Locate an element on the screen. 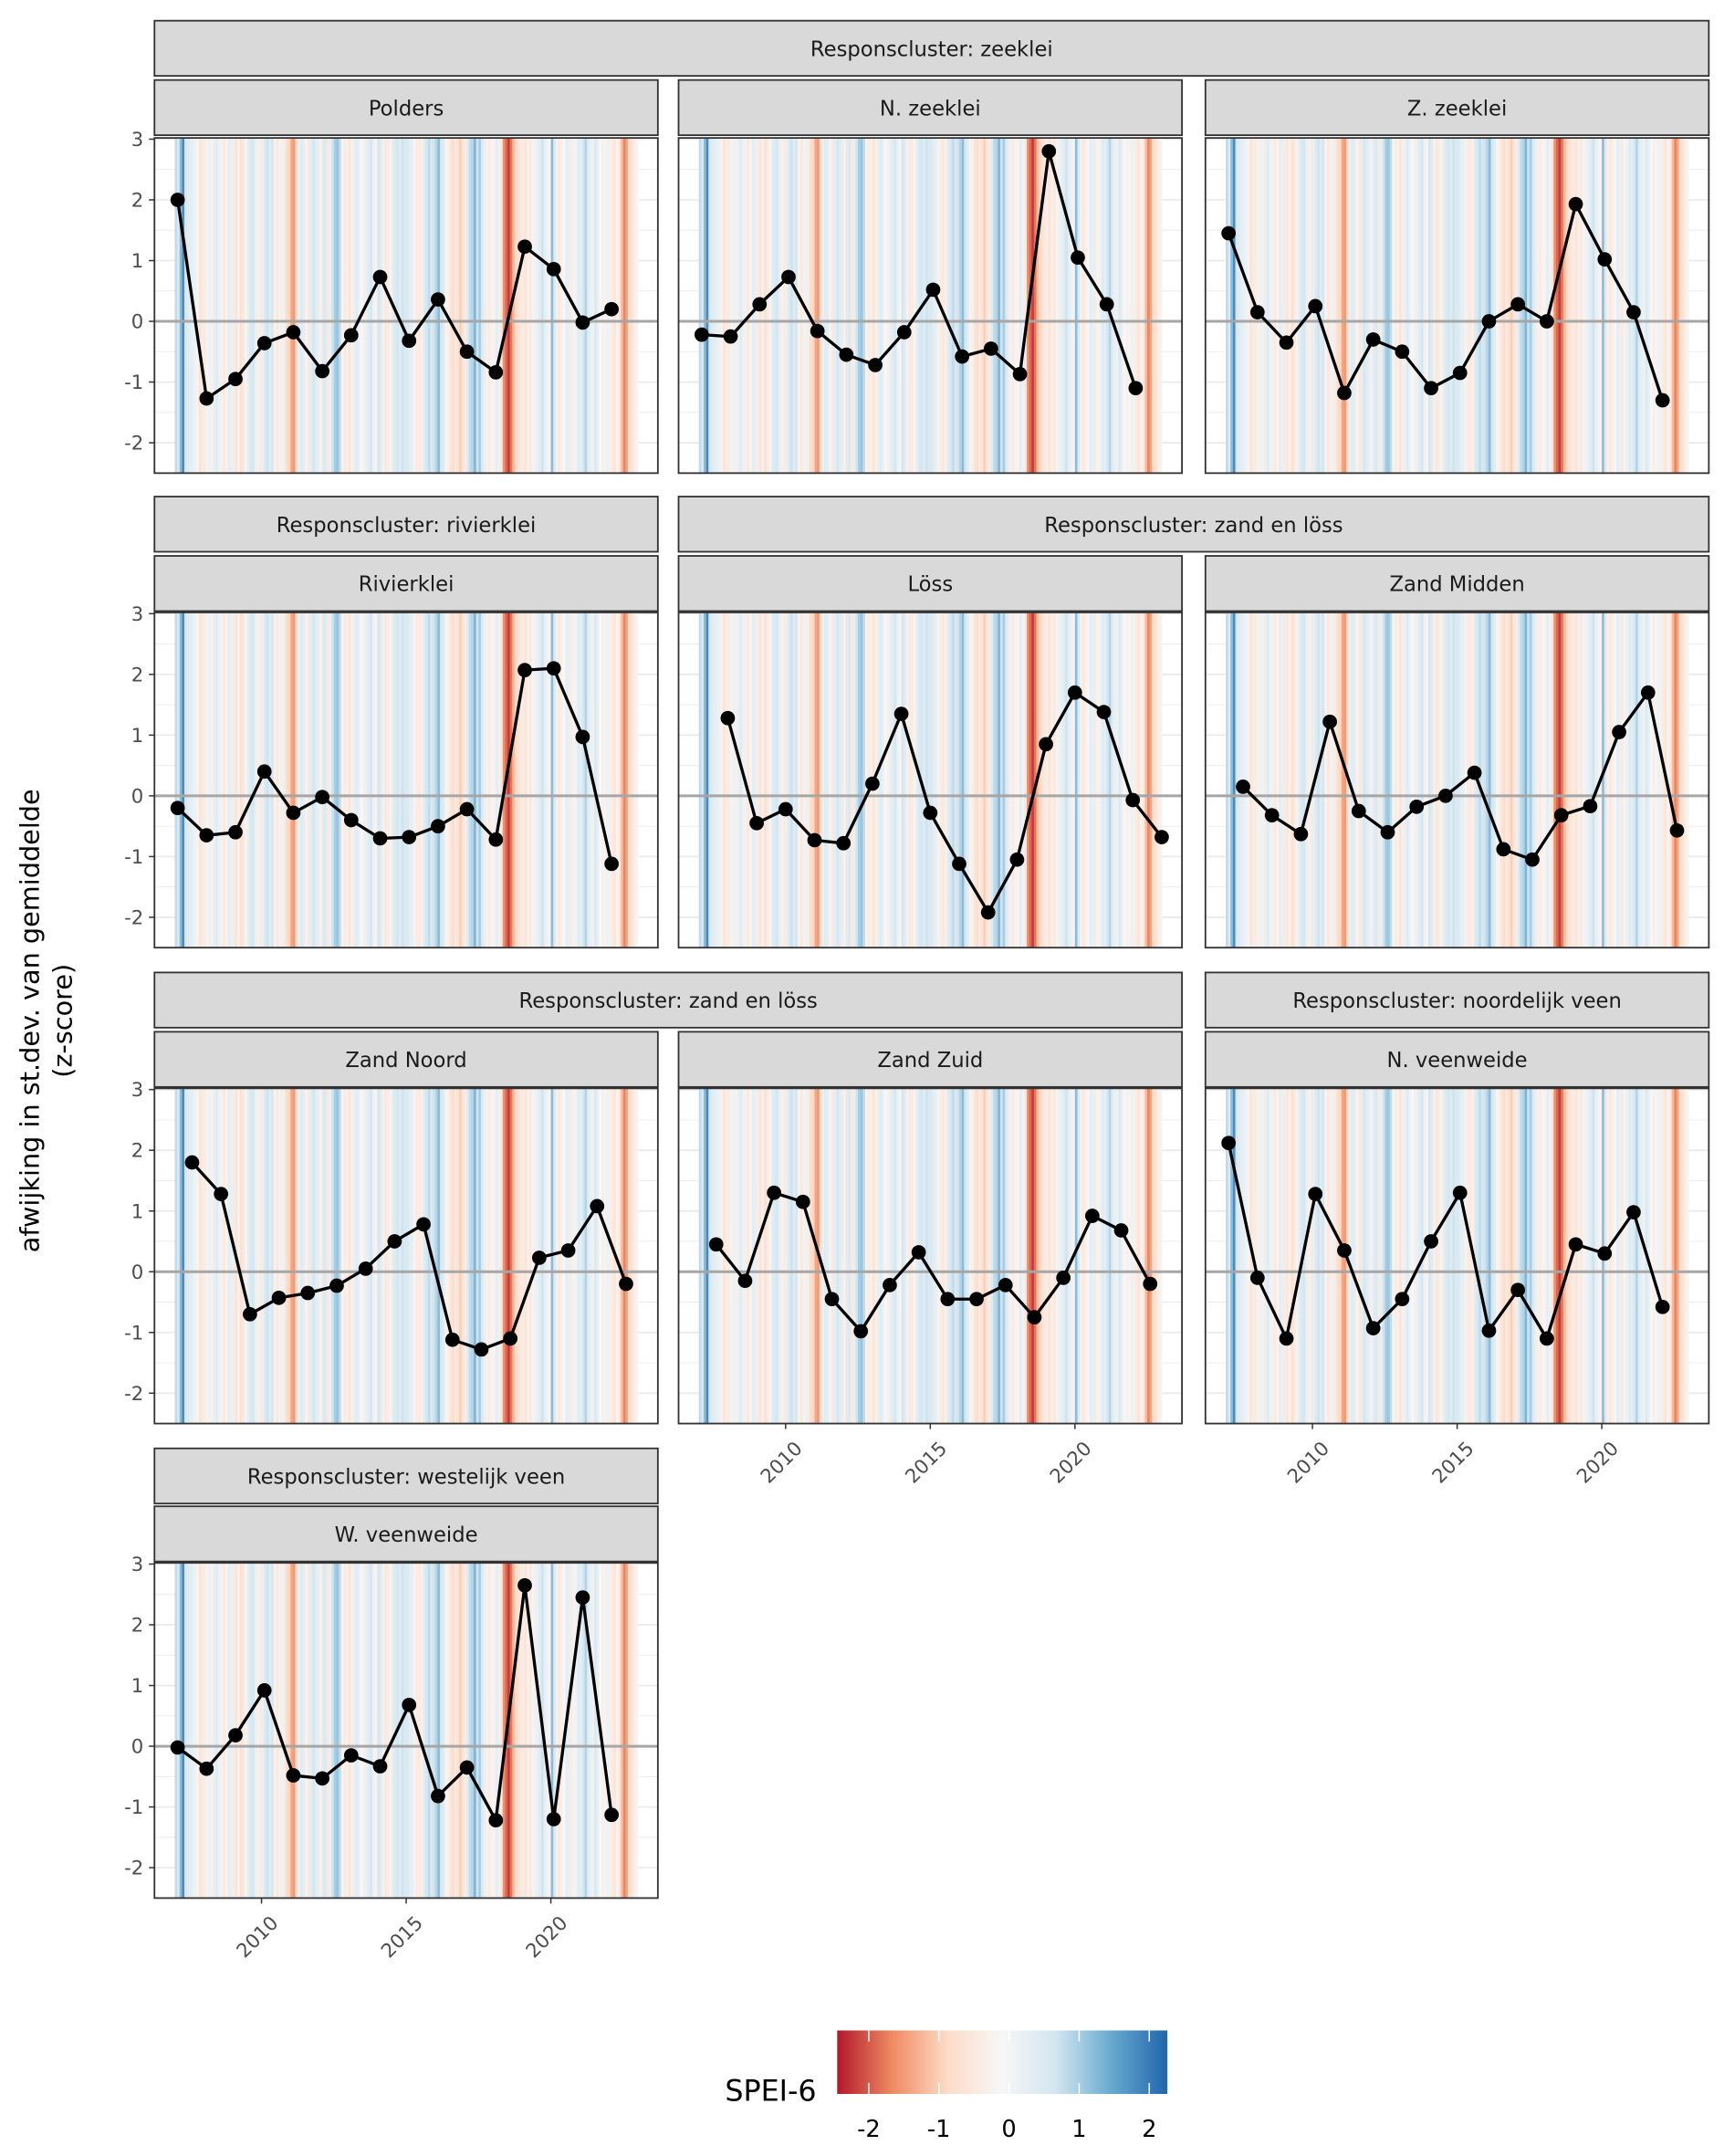  y-tick-label: 0 is located at coordinates (137, 795).